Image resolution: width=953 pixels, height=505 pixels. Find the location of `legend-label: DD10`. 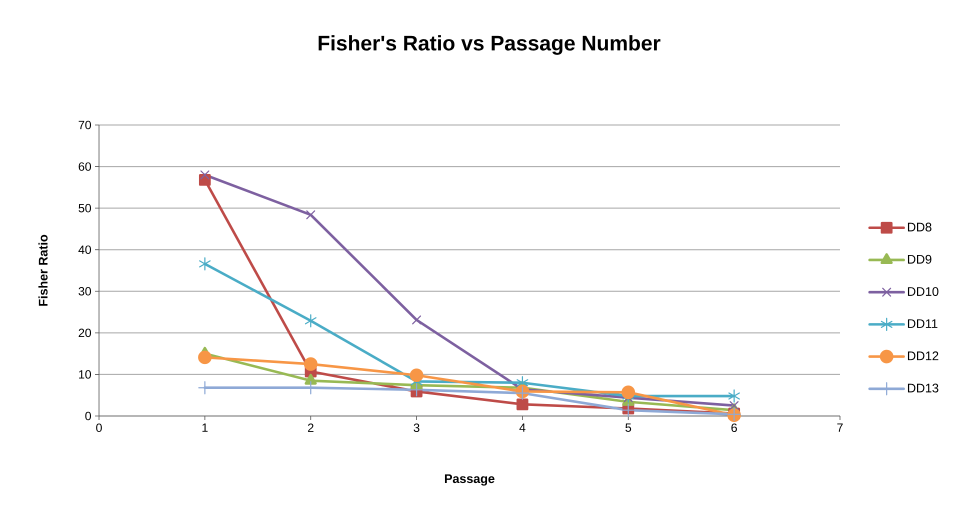

legend-label: DD10 is located at coordinates (923, 291).